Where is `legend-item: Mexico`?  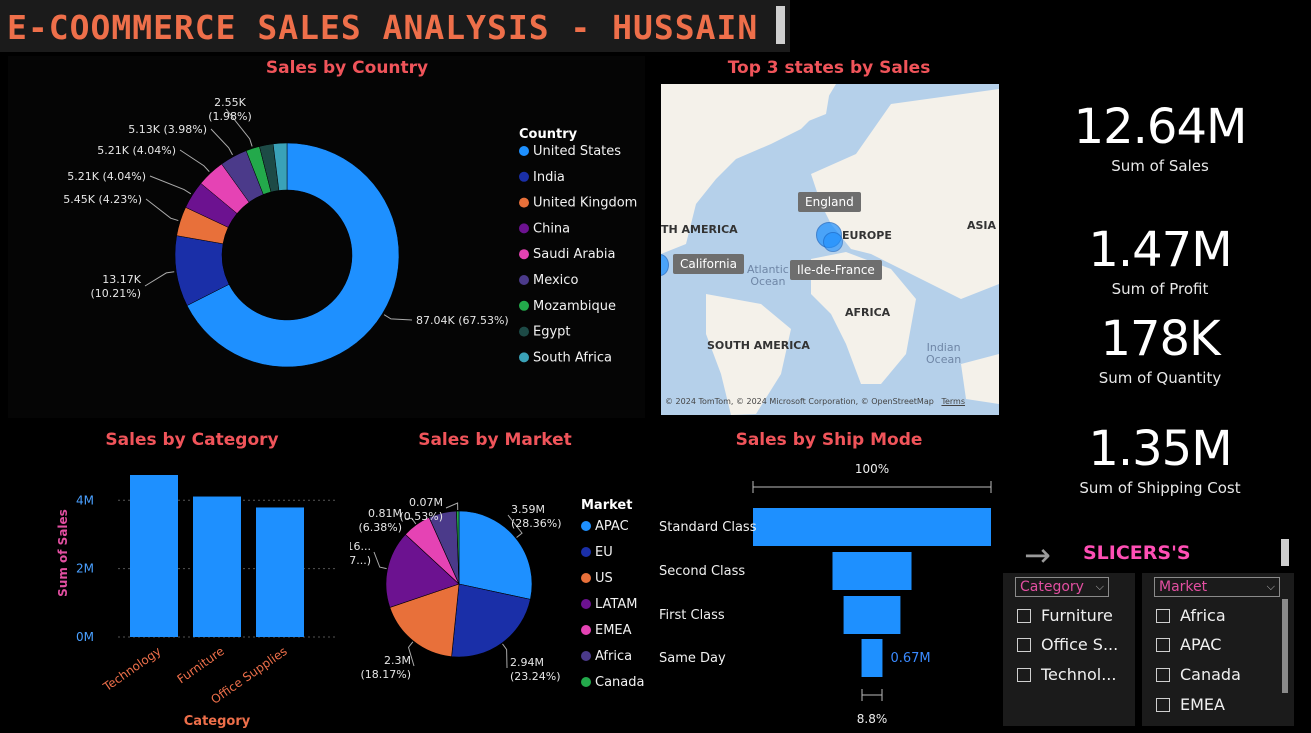 legend-item: Mexico is located at coordinates (555, 280).